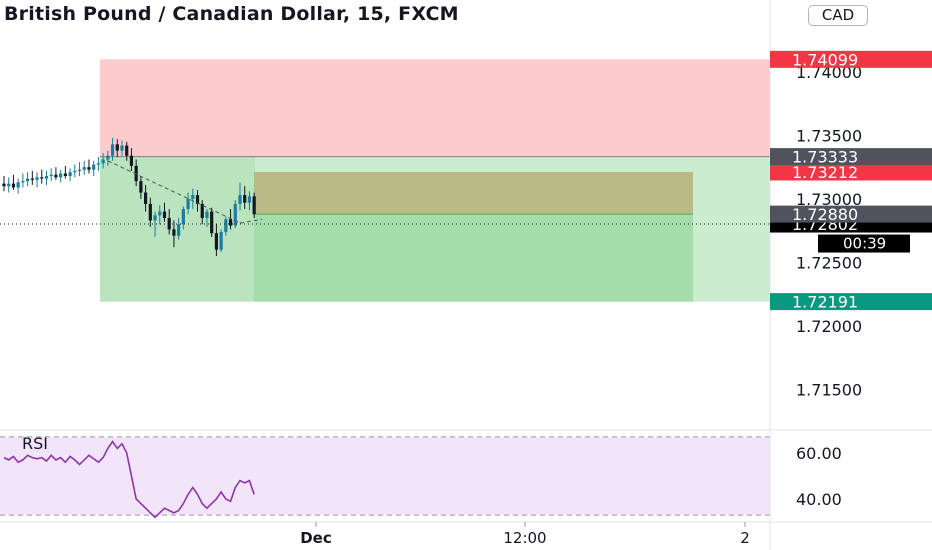  I want to click on countdown-box, so click(864, 243).